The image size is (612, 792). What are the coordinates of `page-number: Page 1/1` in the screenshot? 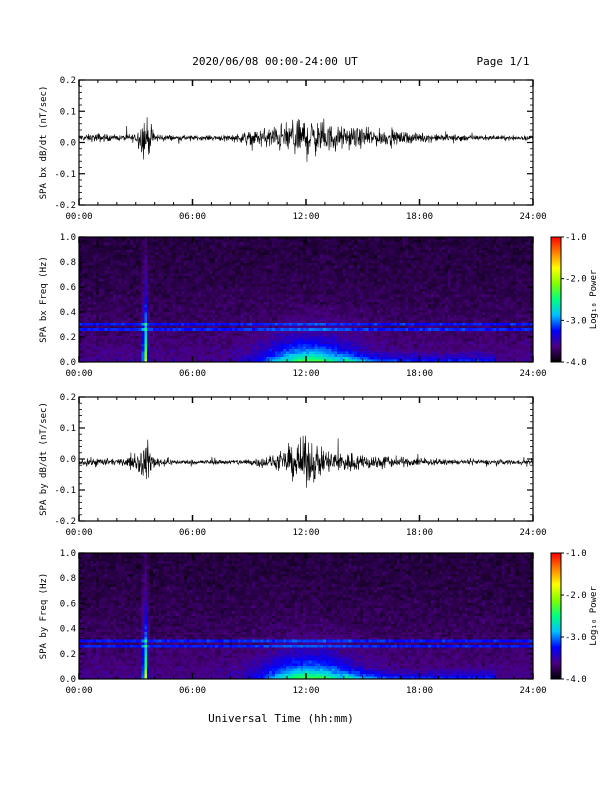 It's located at (503, 61).